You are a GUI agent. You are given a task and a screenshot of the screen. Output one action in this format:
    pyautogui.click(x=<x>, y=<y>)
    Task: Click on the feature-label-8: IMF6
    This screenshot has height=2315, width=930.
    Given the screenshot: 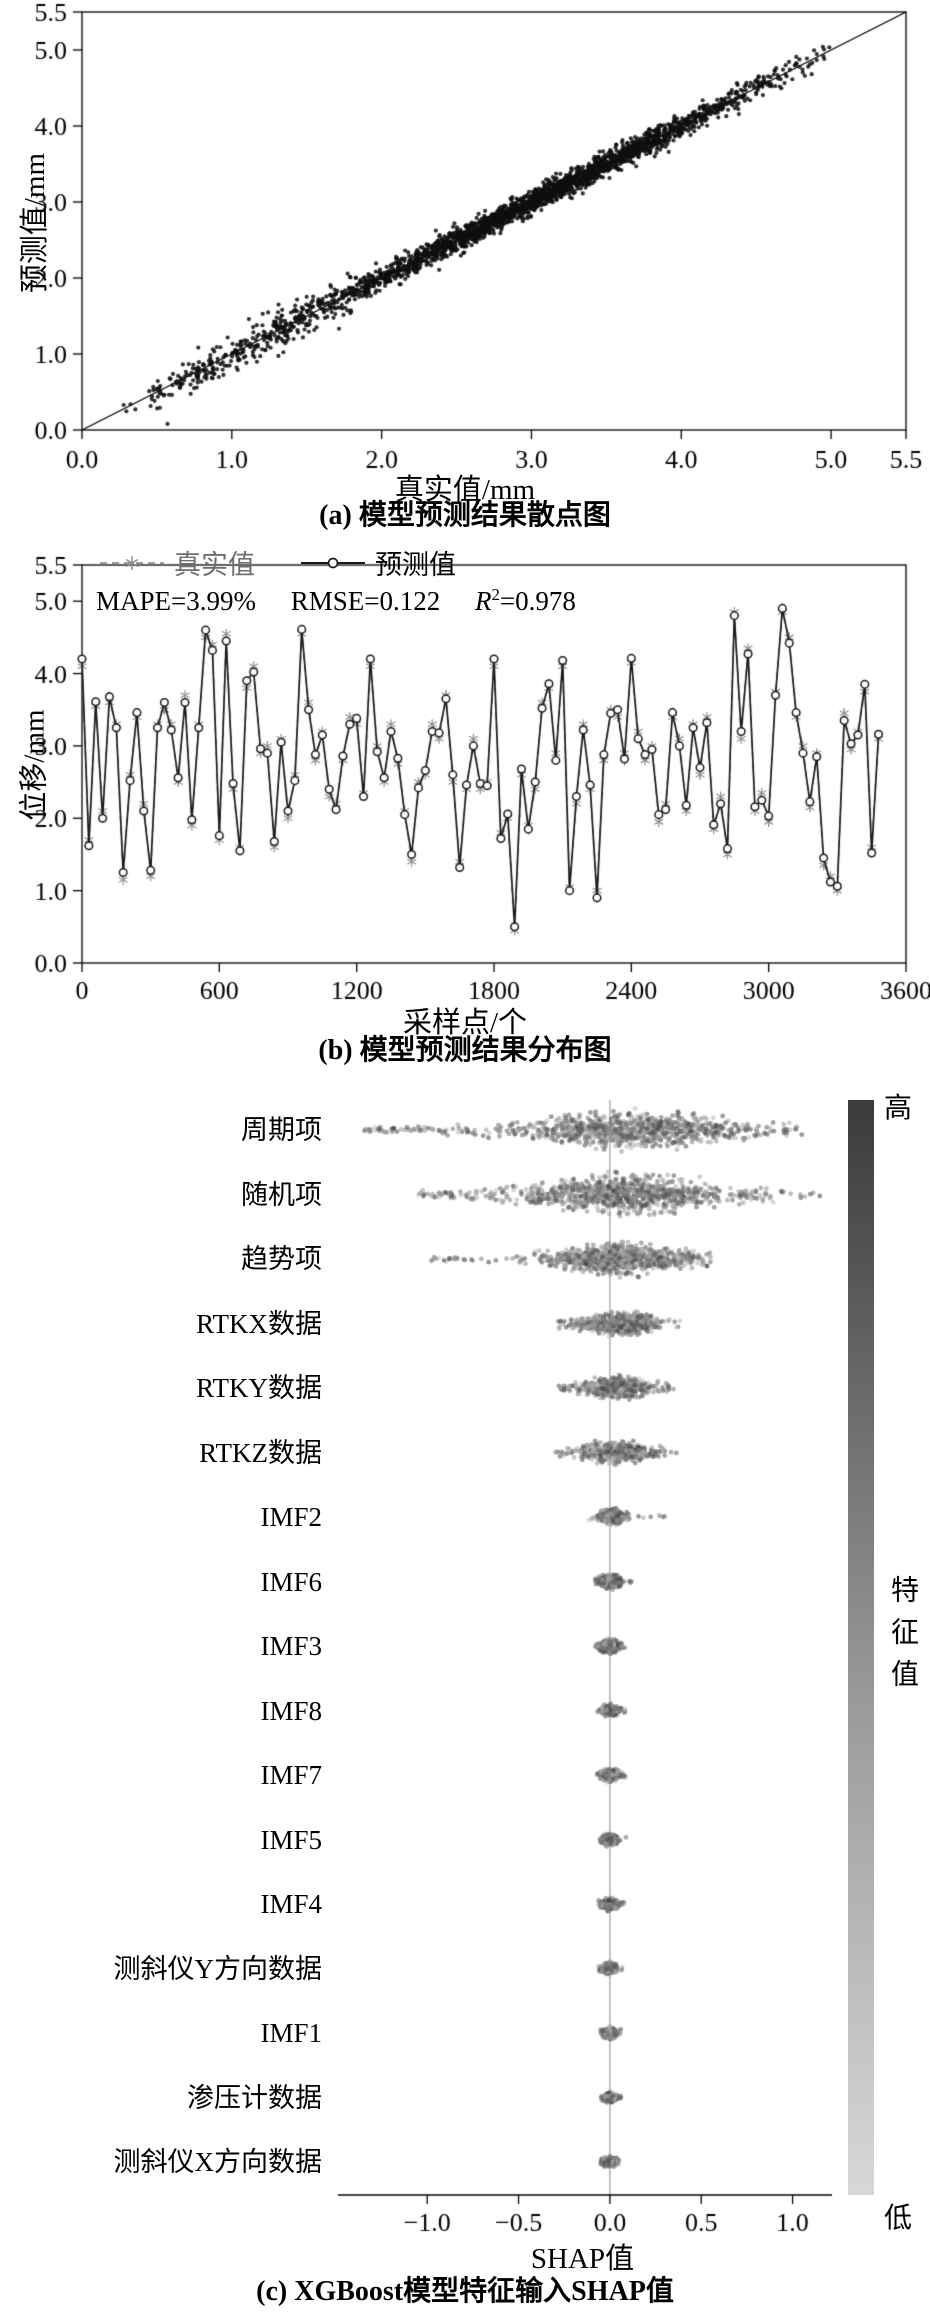 What is the action you would take?
    pyautogui.click(x=291, y=1581)
    